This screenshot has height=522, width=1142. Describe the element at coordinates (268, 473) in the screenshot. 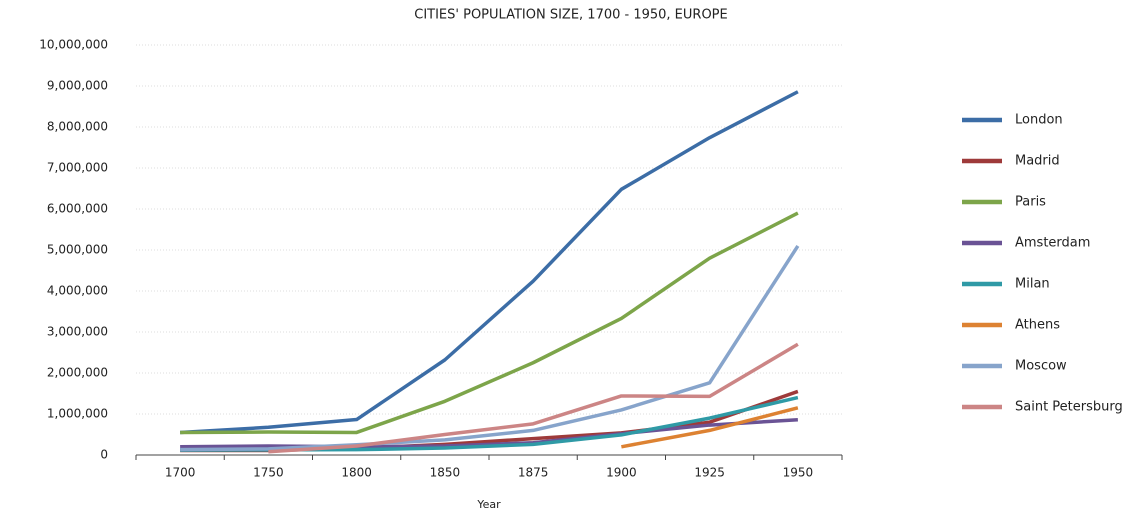

I see `x-tick-label: 1750` at that location.